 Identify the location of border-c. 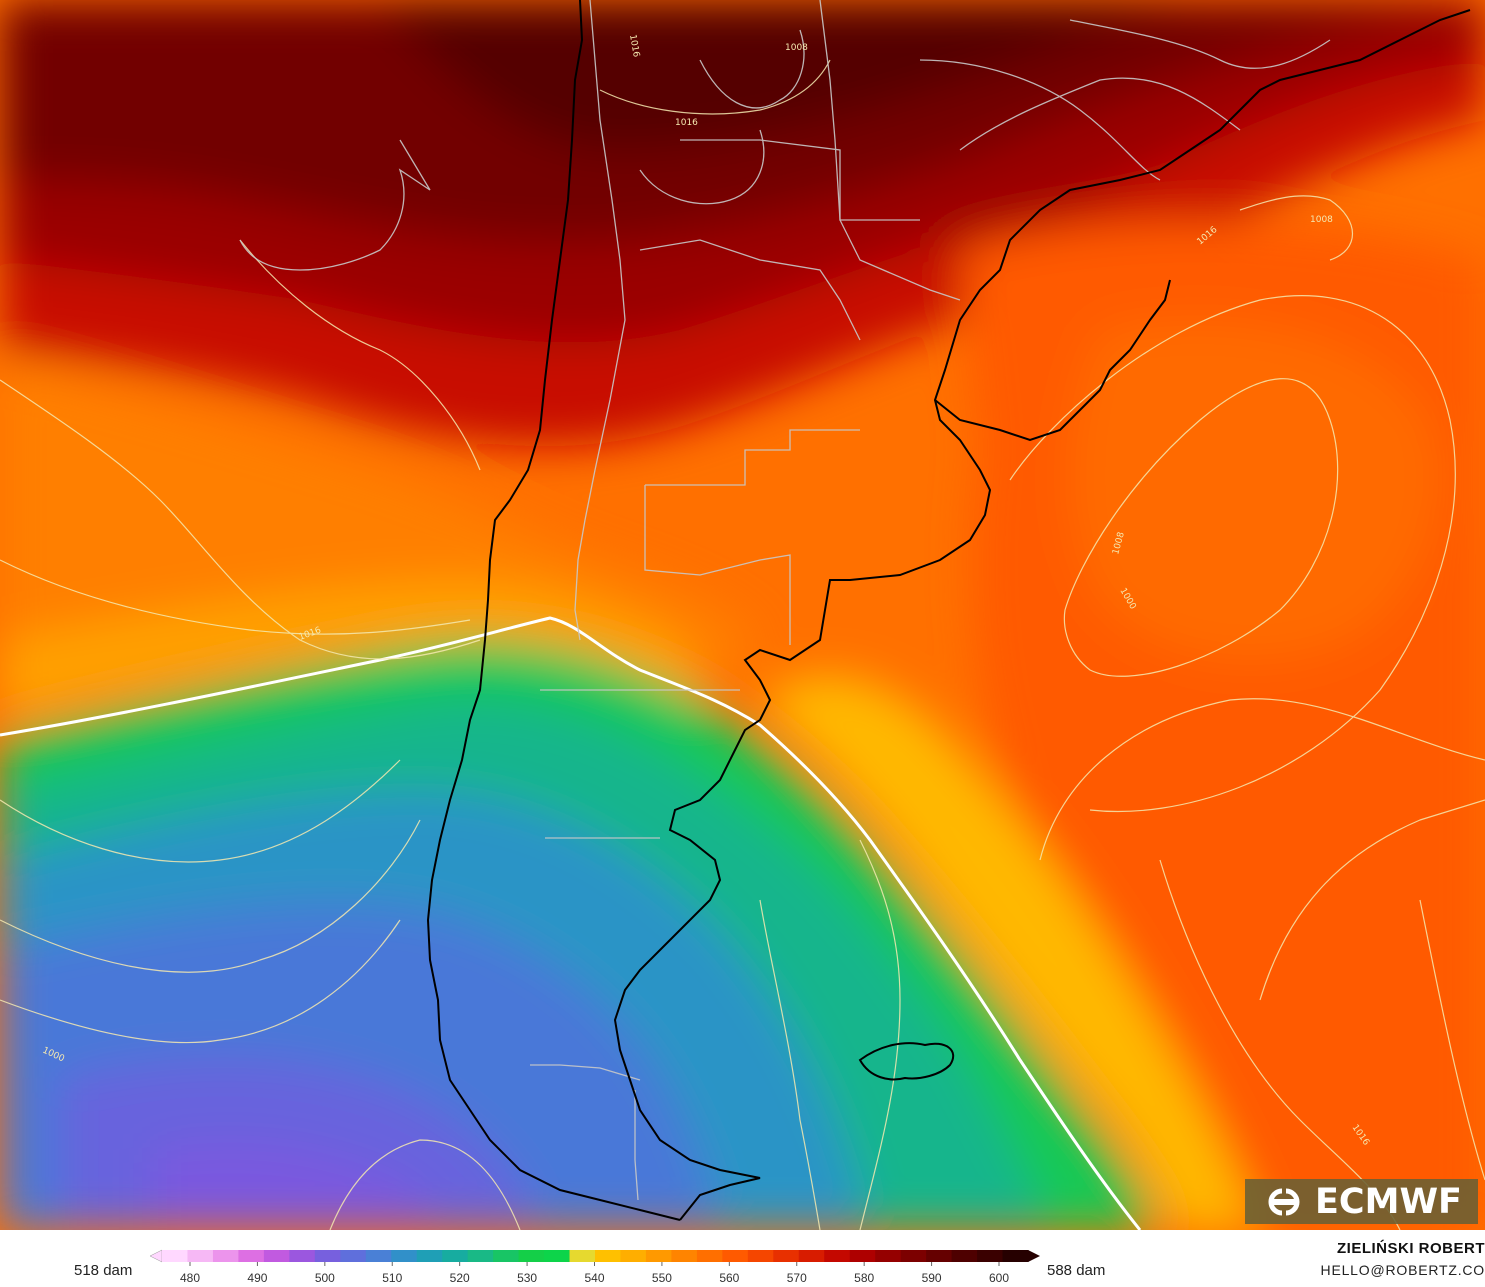
(750, 290).